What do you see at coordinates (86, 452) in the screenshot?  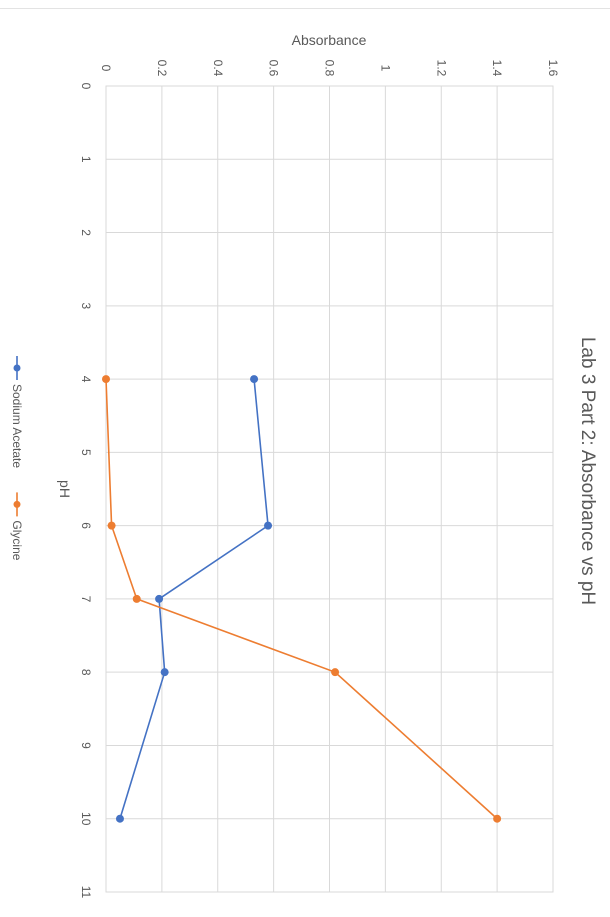 I see `ph-tick-label: 5` at bounding box center [86, 452].